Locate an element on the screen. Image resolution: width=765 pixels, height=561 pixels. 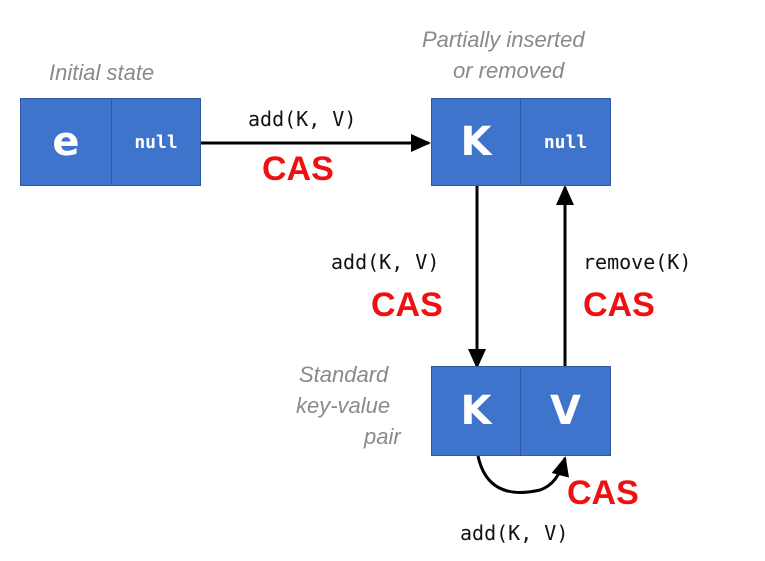
standard-key-cell: K is located at coordinates (476, 411).